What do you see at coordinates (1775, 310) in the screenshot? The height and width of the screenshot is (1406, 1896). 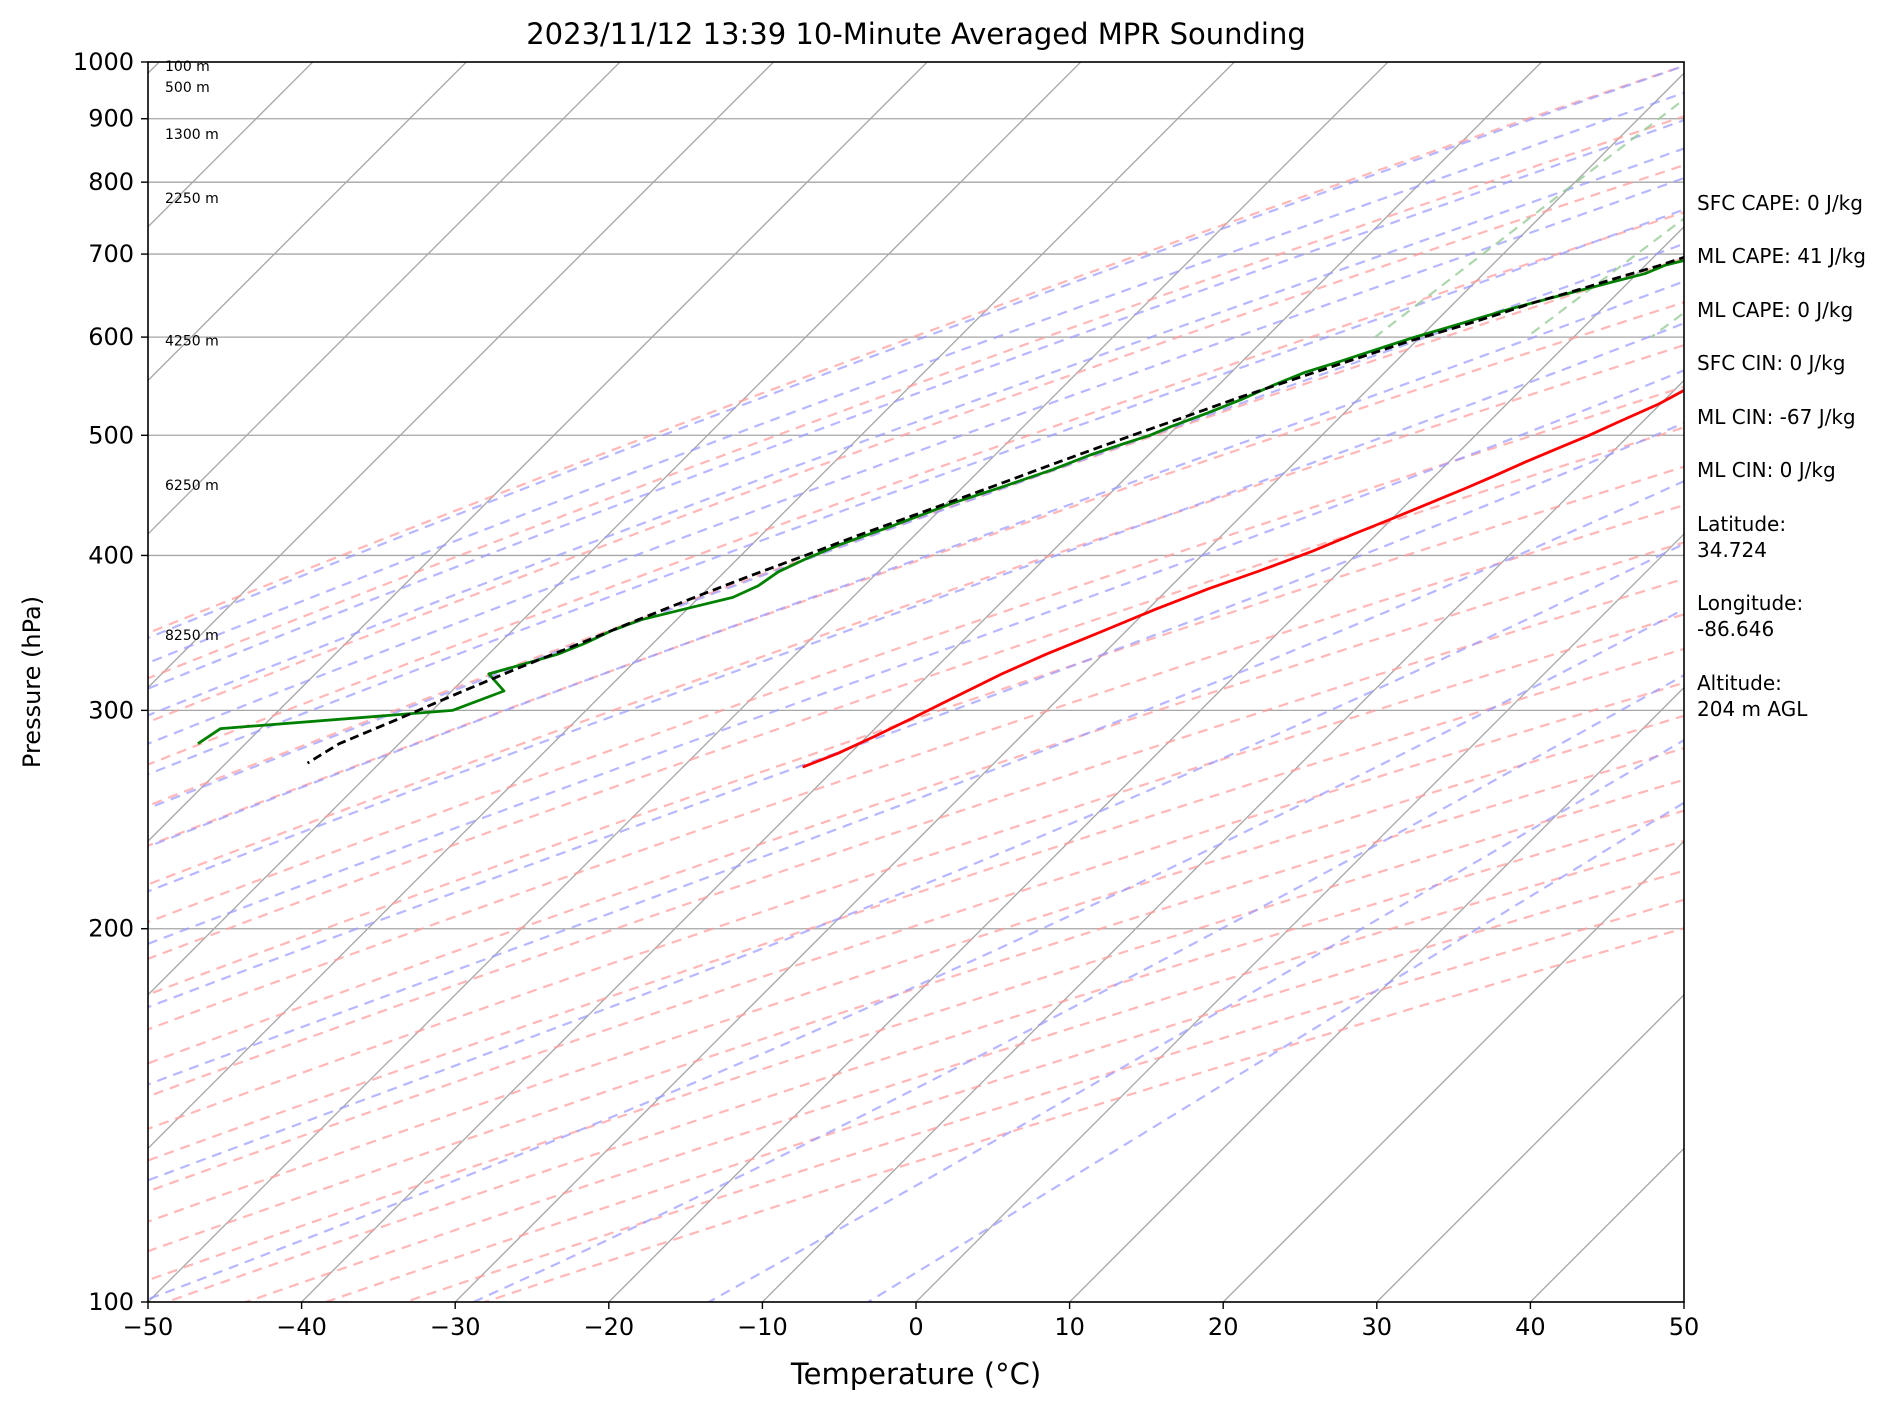 I see `ml-cape-text-2: ML CAPE: 0 J/kg` at bounding box center [1775, 310].